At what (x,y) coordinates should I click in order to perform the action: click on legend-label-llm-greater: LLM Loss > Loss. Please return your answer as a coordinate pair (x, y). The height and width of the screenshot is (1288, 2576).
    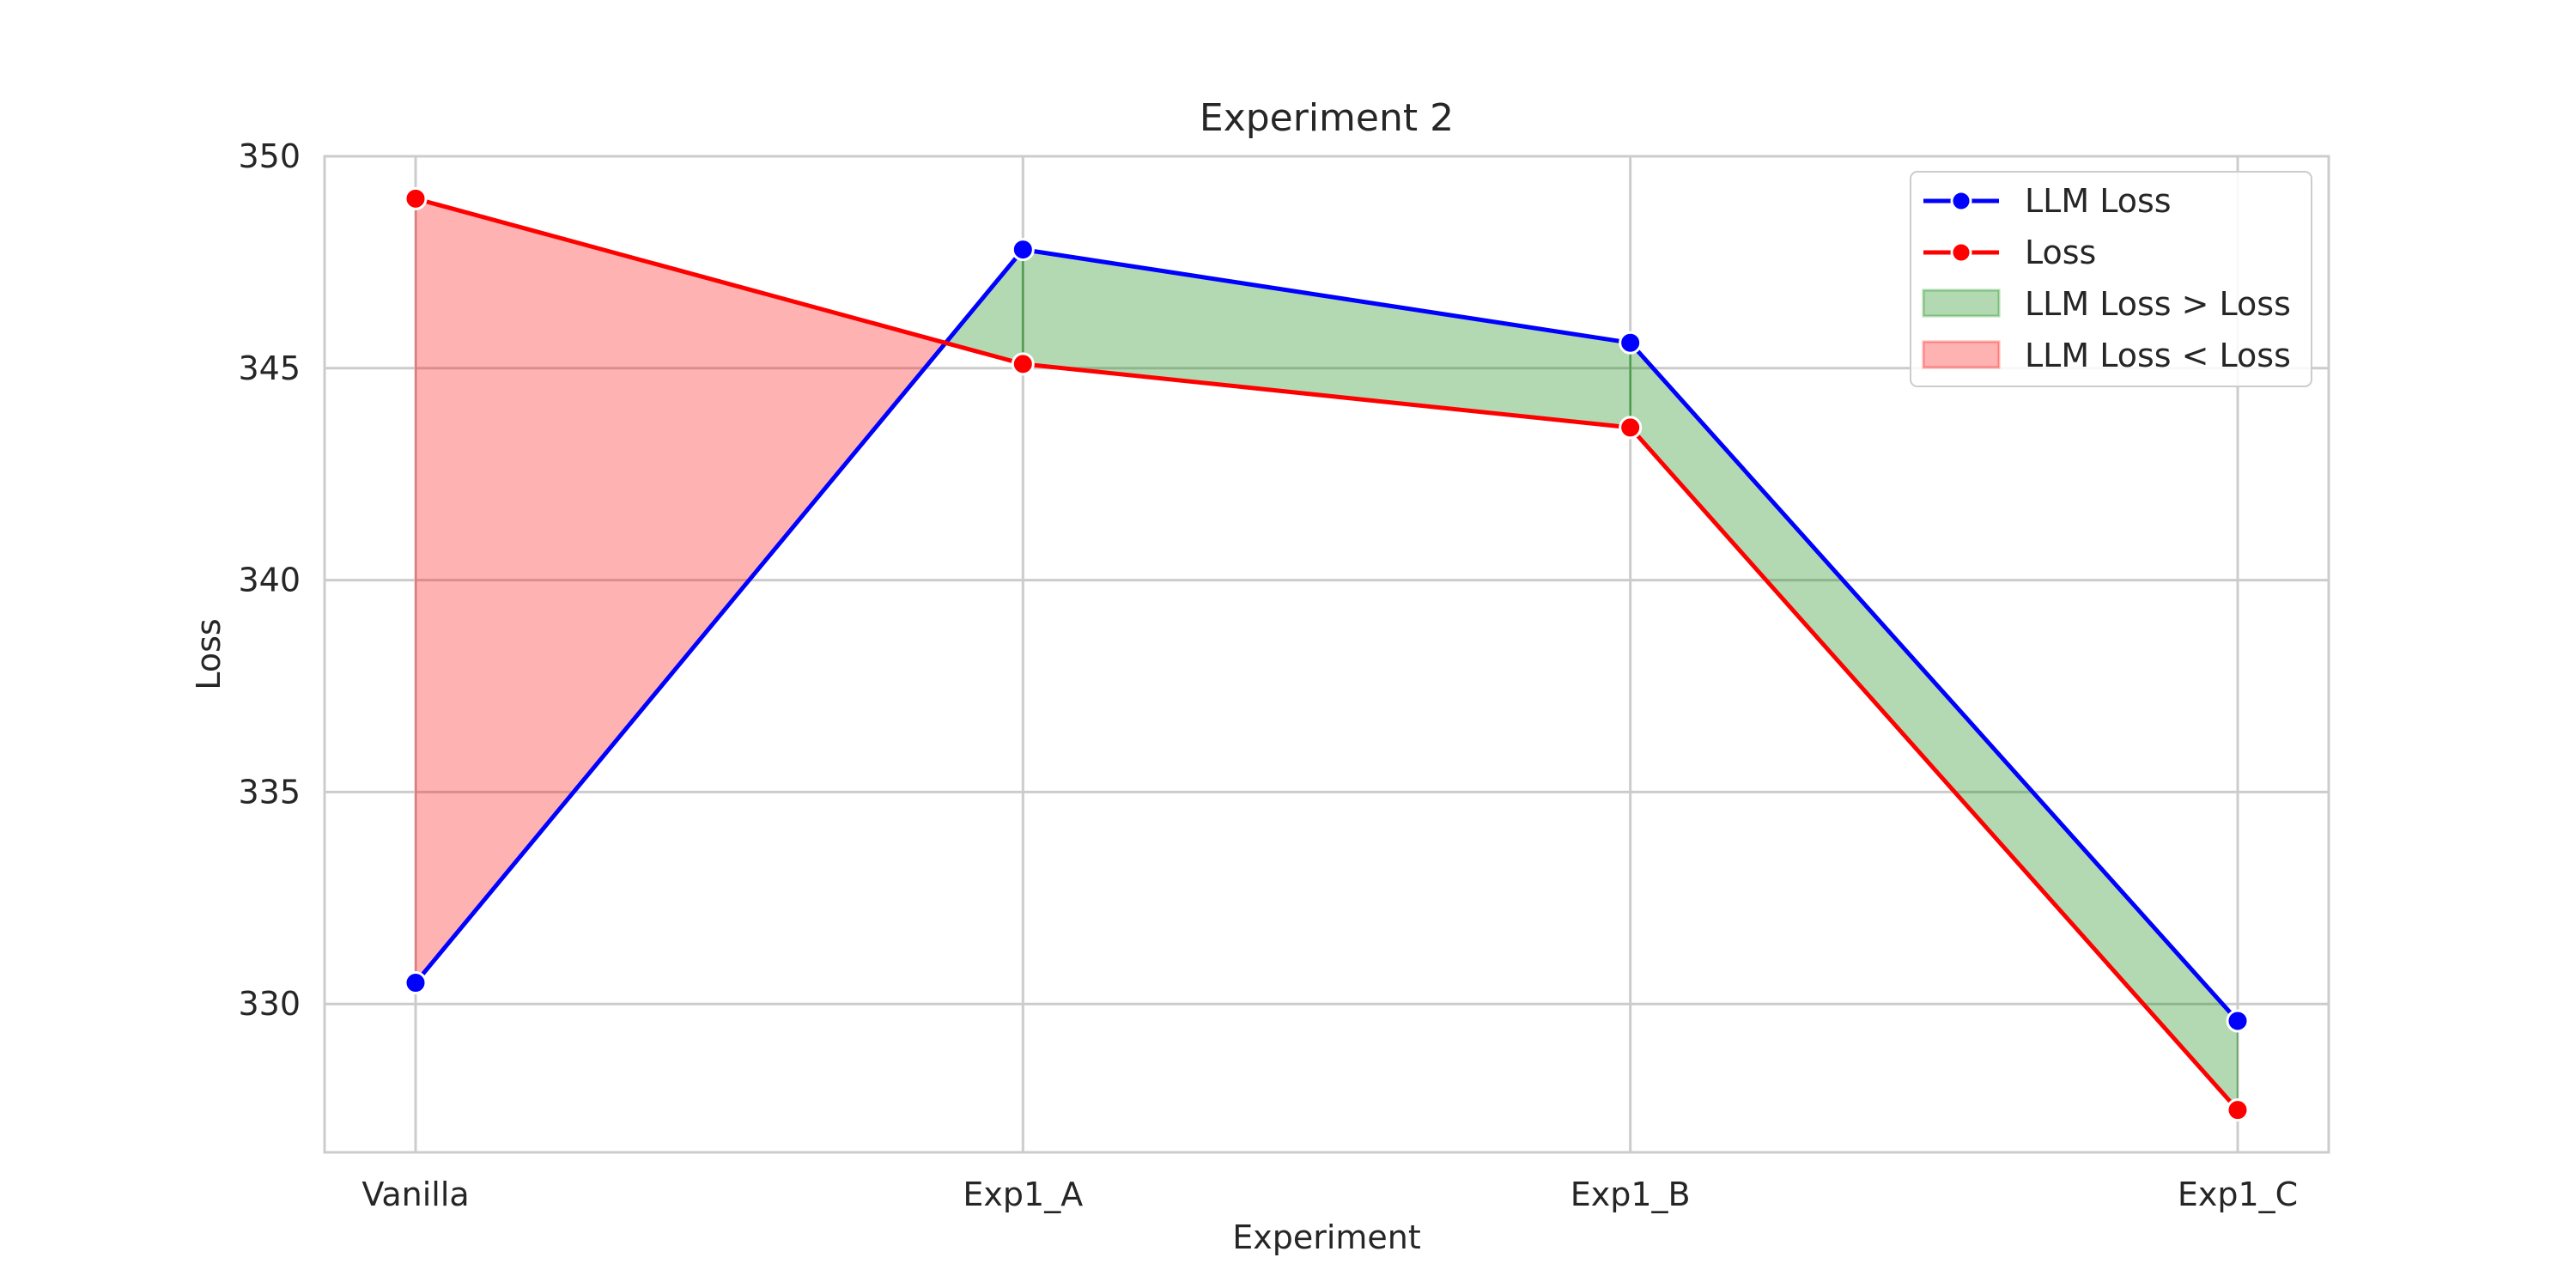
    Looking at the image, I should click on (2158, 304).